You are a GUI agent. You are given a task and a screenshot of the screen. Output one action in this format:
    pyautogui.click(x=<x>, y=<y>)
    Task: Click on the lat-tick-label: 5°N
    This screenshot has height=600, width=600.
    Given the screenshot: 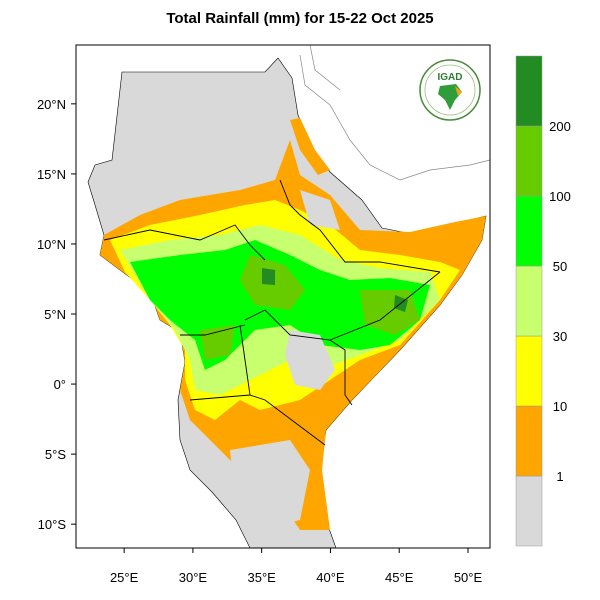 What is the action you would take?
    pyautogui.click(x=55, y=314)
    